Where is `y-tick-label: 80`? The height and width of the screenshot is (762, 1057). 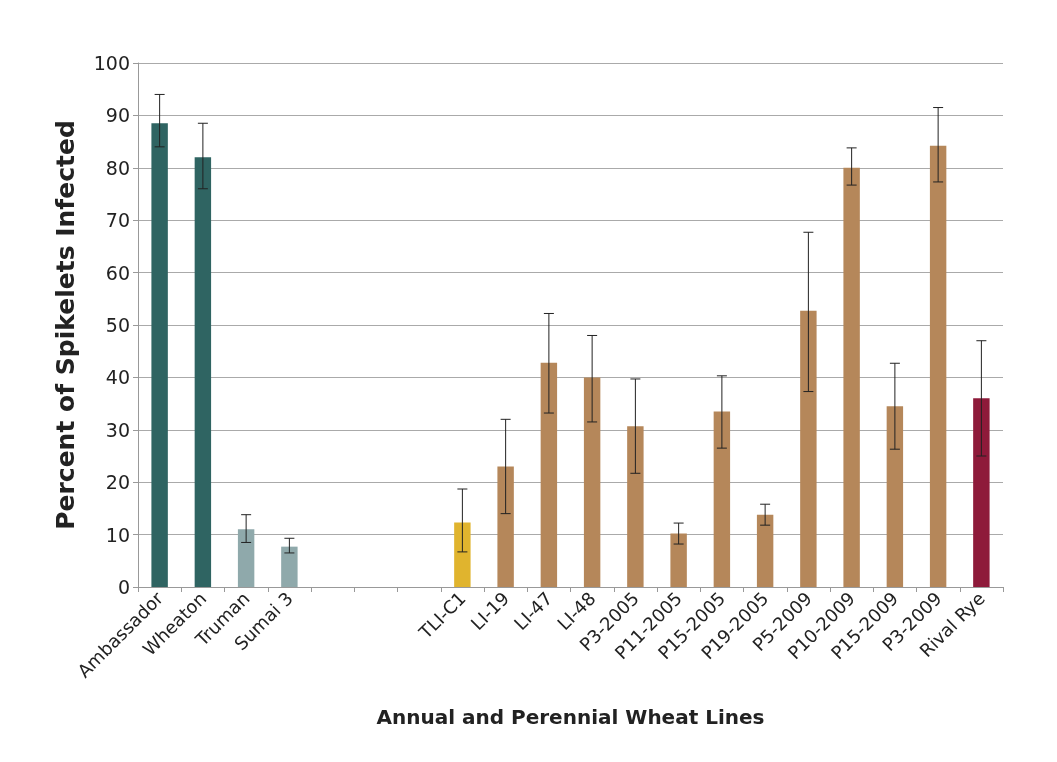 y-tick-label: 80 is located at coordinates (117, 167).